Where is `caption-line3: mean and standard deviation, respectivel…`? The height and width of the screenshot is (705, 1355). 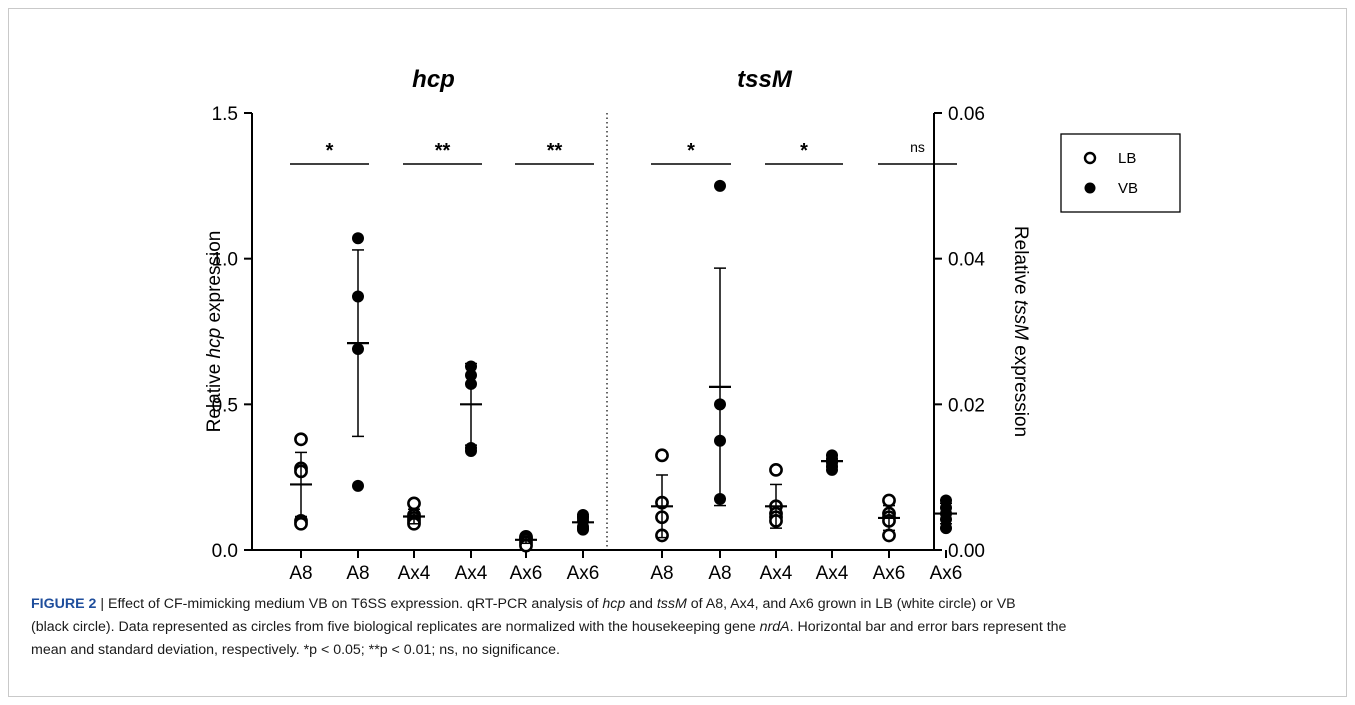
caption-line3: mean and standard deviation, respectivel… is located at coordinates (295, 650).